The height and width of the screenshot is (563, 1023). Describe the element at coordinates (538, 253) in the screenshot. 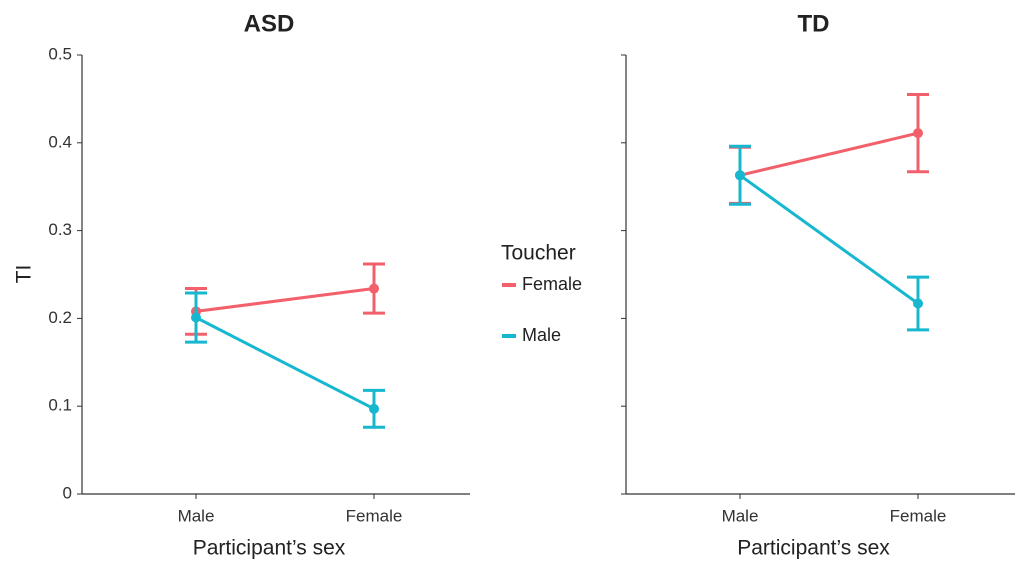

I see `legend-title: Toucher` at that location.